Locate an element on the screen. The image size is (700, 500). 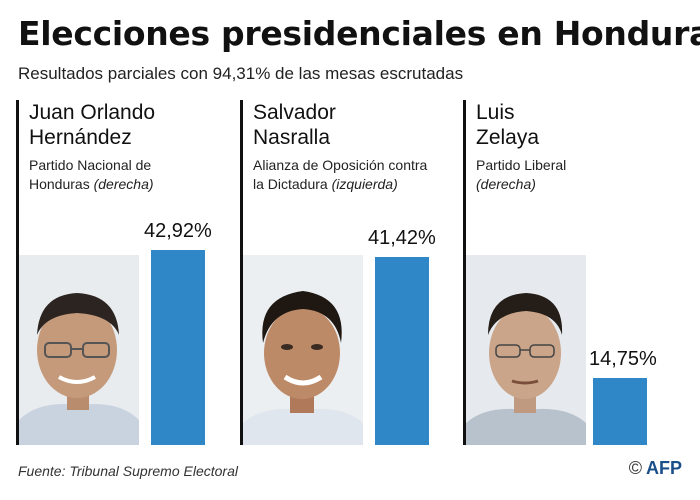
afp-logo: AFP is located at coordinates (664, 468).